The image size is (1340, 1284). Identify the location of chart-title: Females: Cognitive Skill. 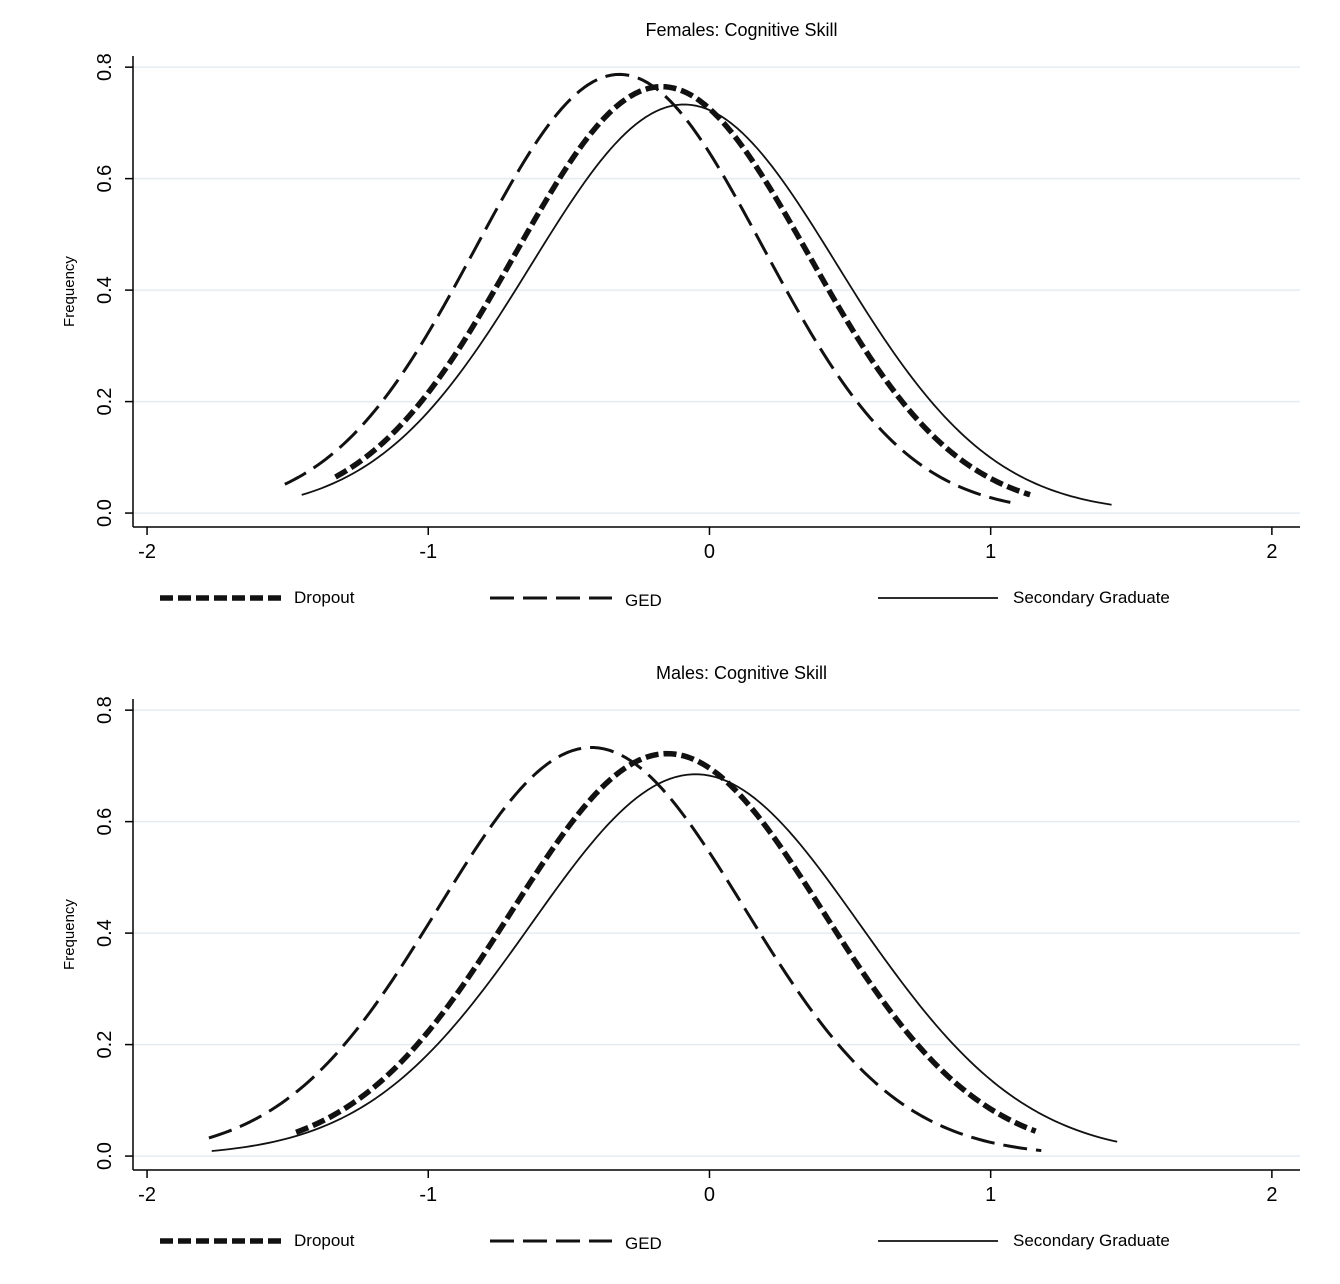
(741, 30).